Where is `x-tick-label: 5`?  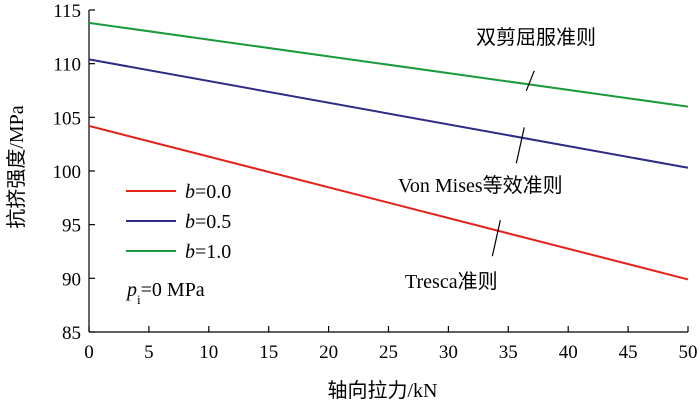 x-tick-label: 5 is located at coordinates (149, 352).